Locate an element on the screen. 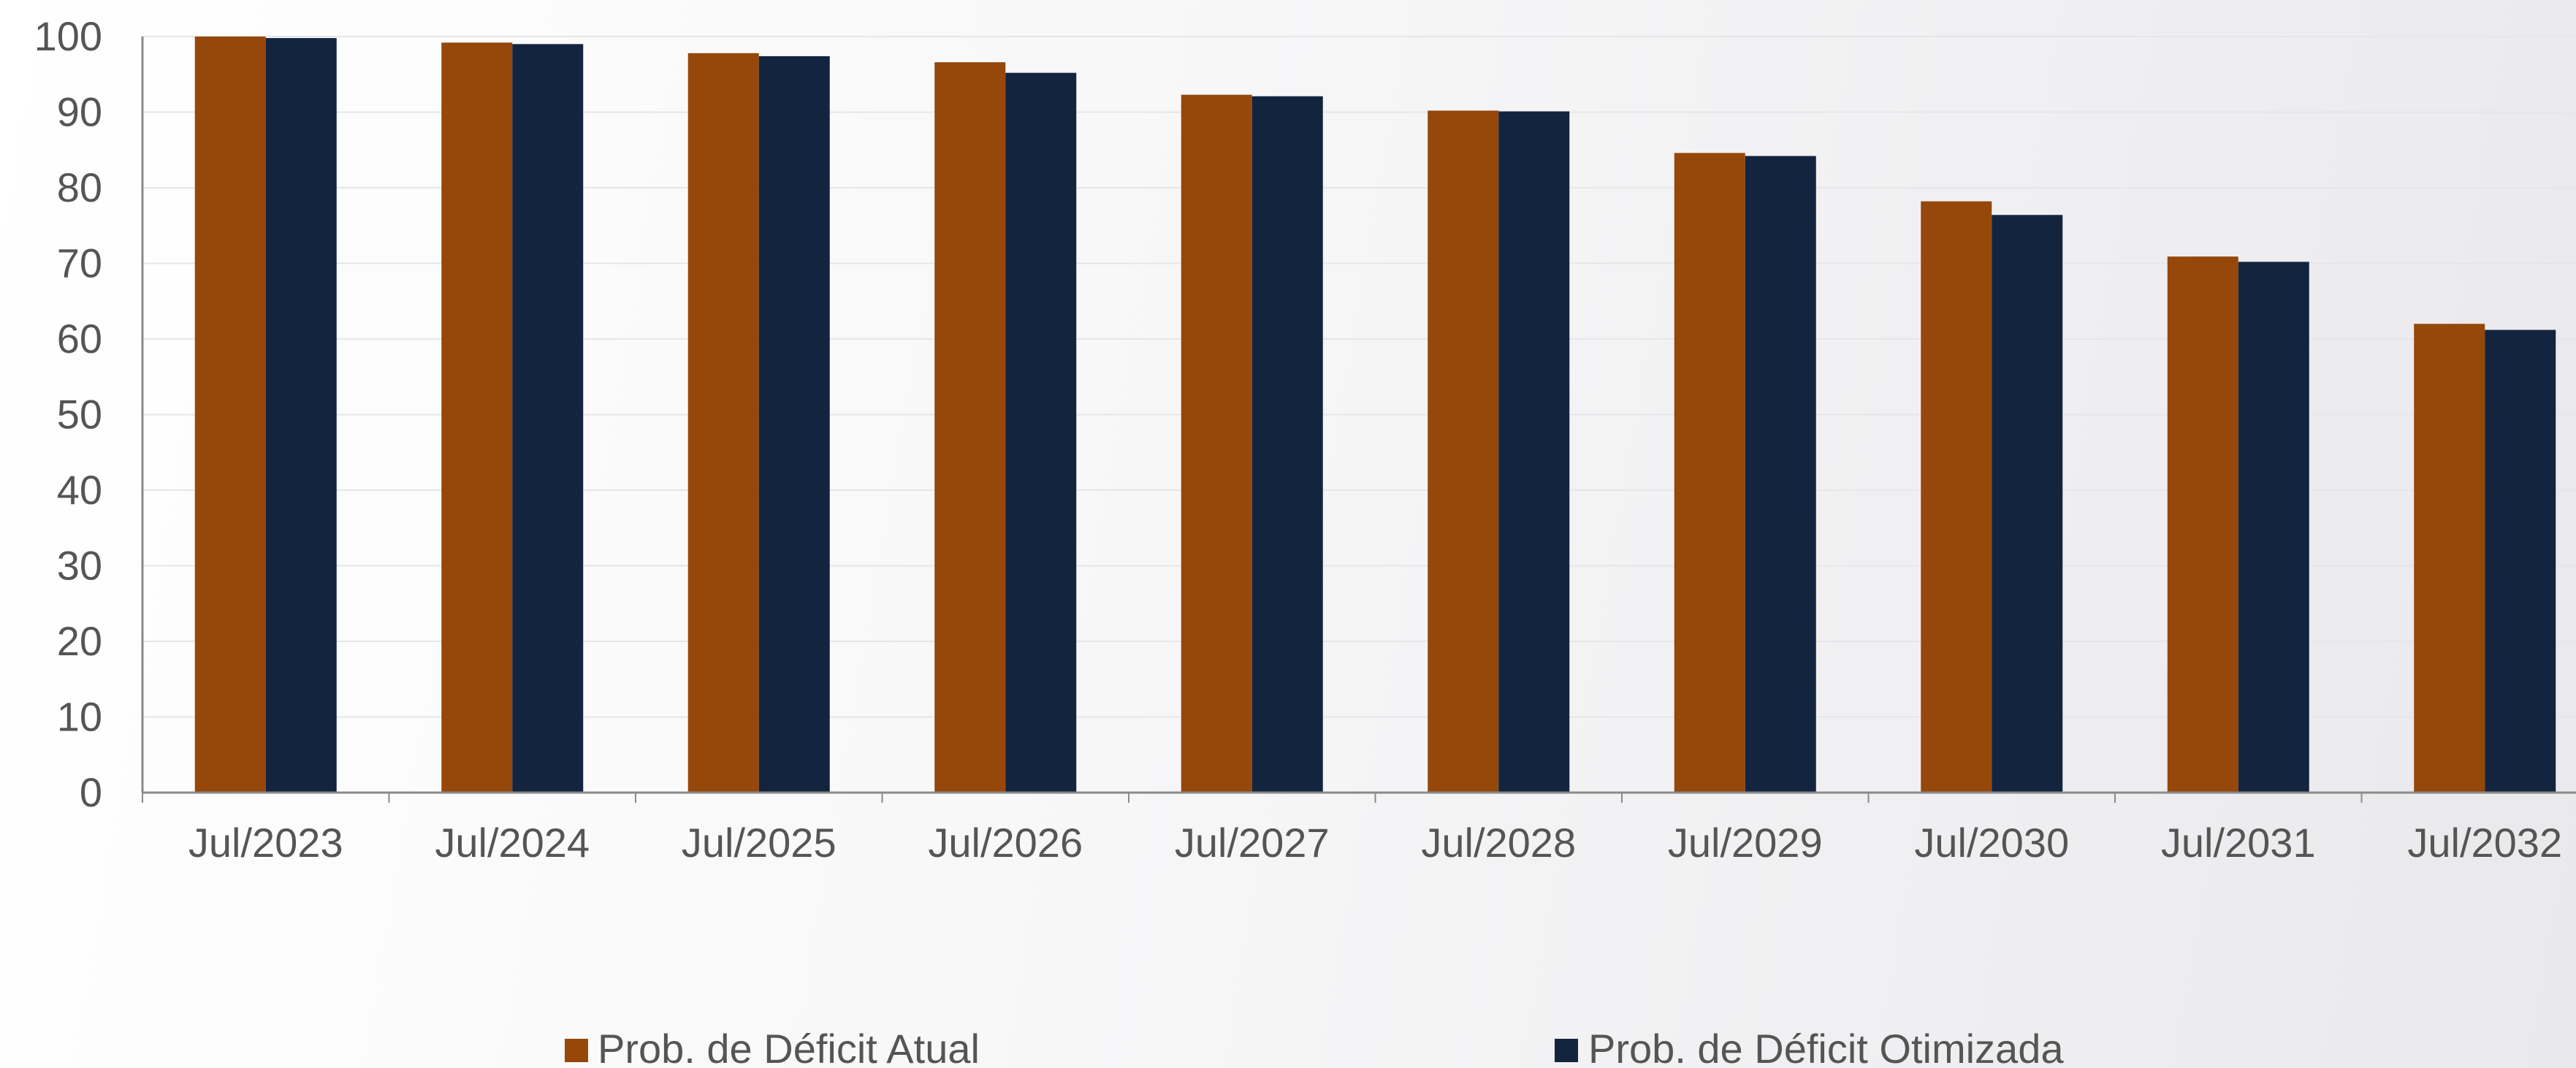 This screenshot has height=1068, width=2576. y-tick-label: 90 is located at coordinates (79, 112).